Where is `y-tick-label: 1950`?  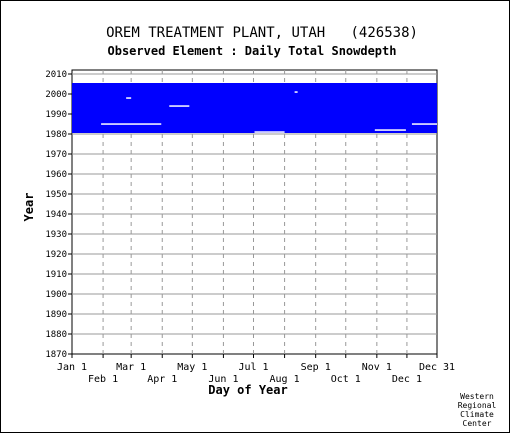 y-tick-label: 1950 is located at coordinates (56, 195).